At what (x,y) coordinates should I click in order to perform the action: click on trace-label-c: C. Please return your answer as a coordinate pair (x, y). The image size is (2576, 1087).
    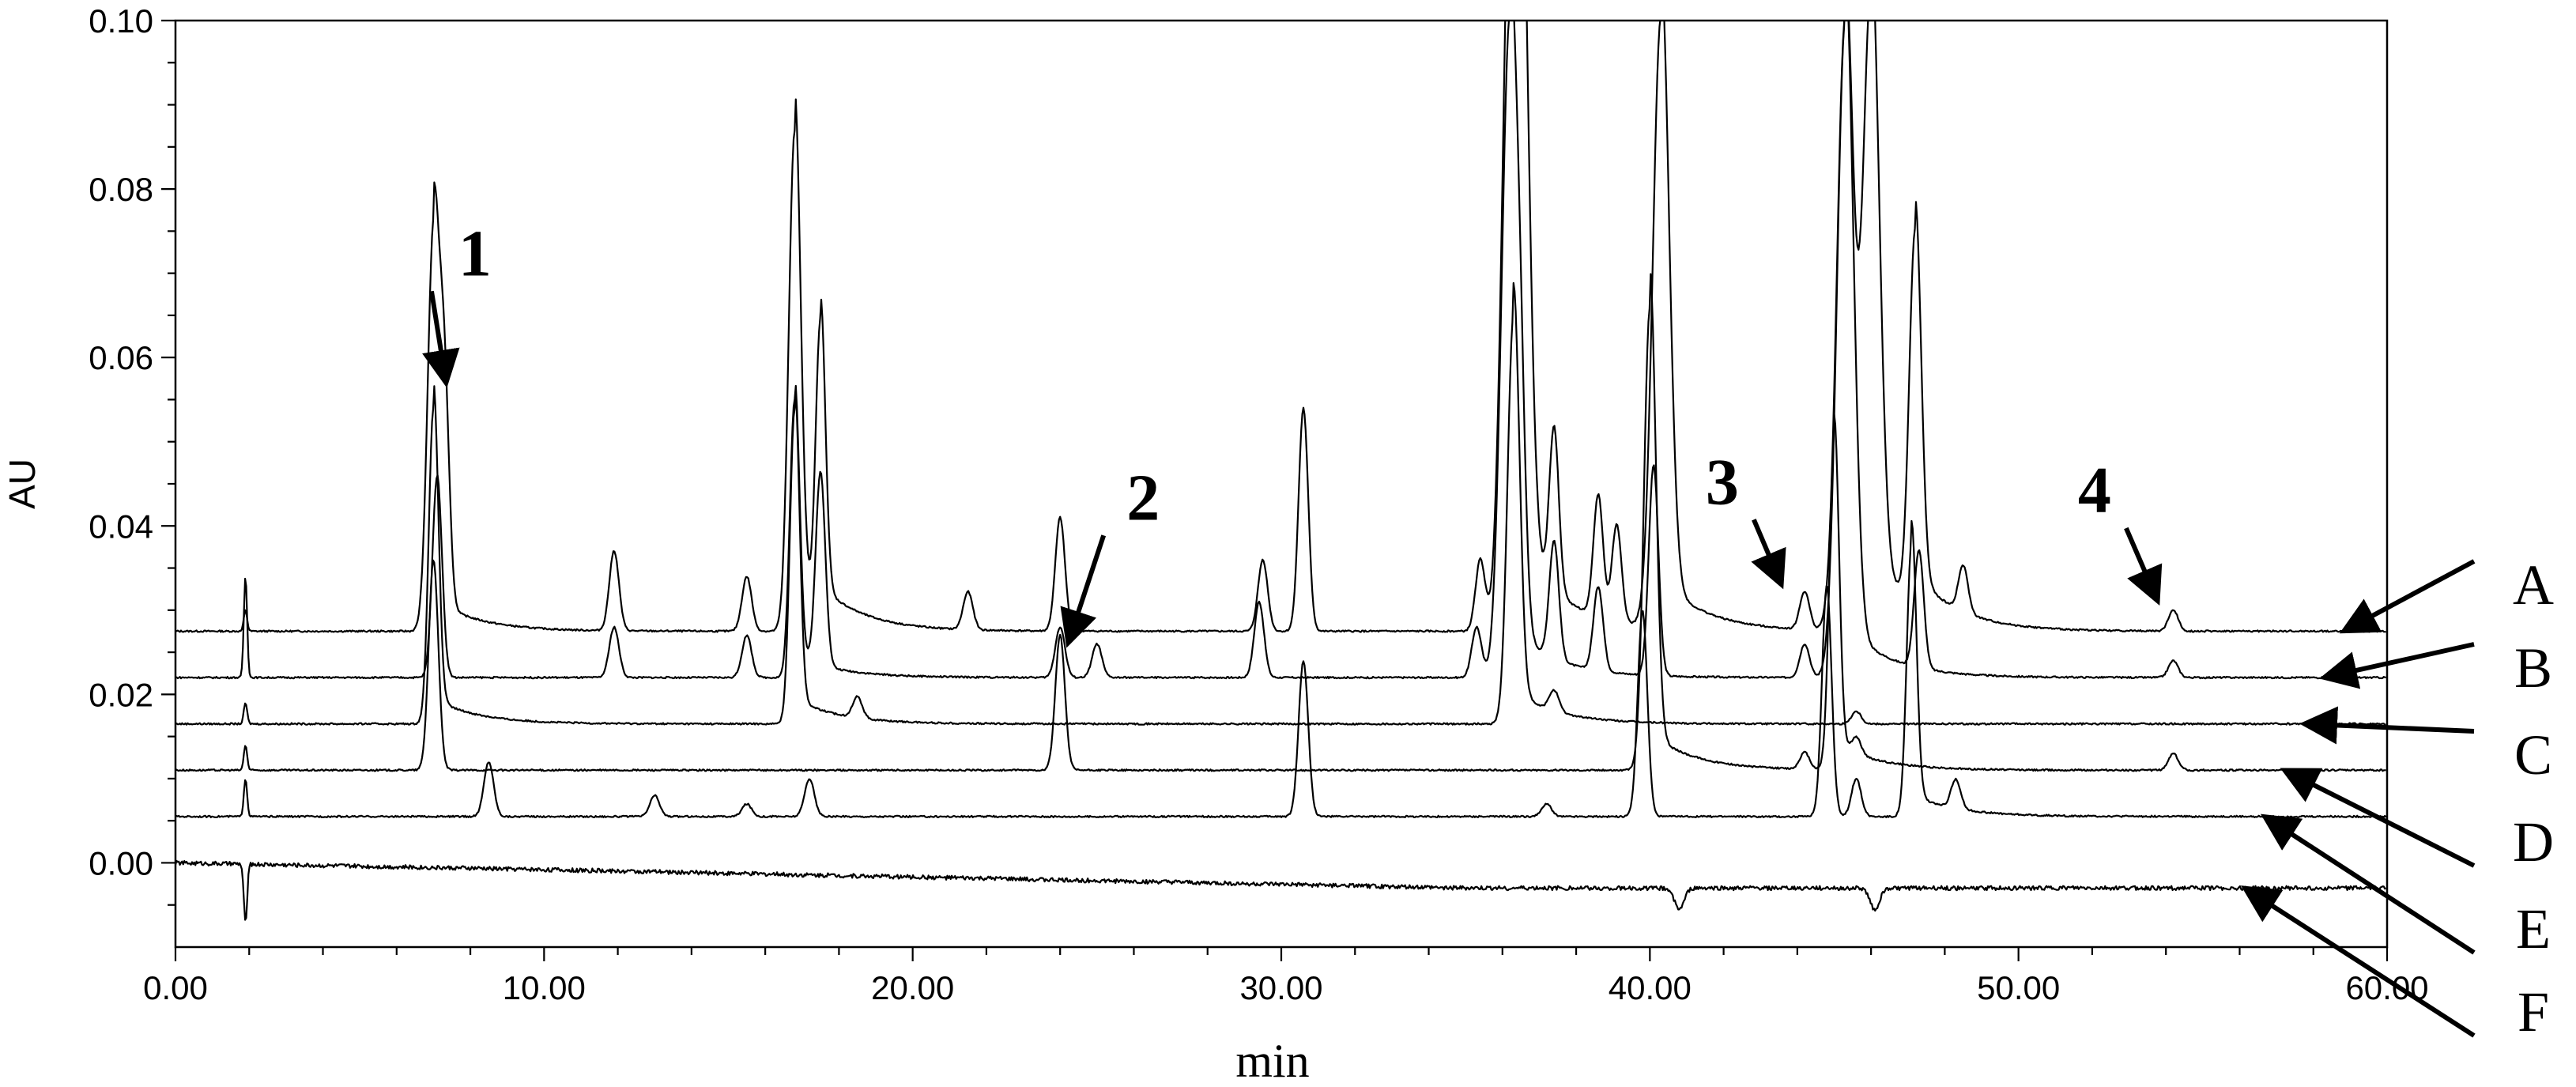
    Looking at the image, I should click on (2533, 755).